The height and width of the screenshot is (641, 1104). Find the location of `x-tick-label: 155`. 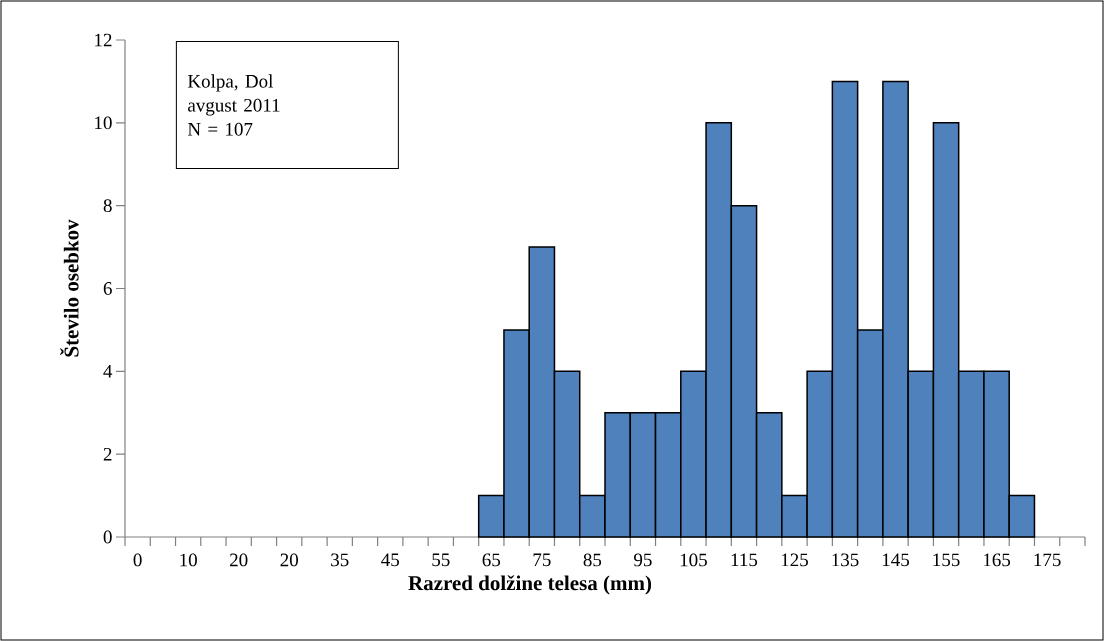

x-tick-label: 155 is located at coordinates (946, 560).